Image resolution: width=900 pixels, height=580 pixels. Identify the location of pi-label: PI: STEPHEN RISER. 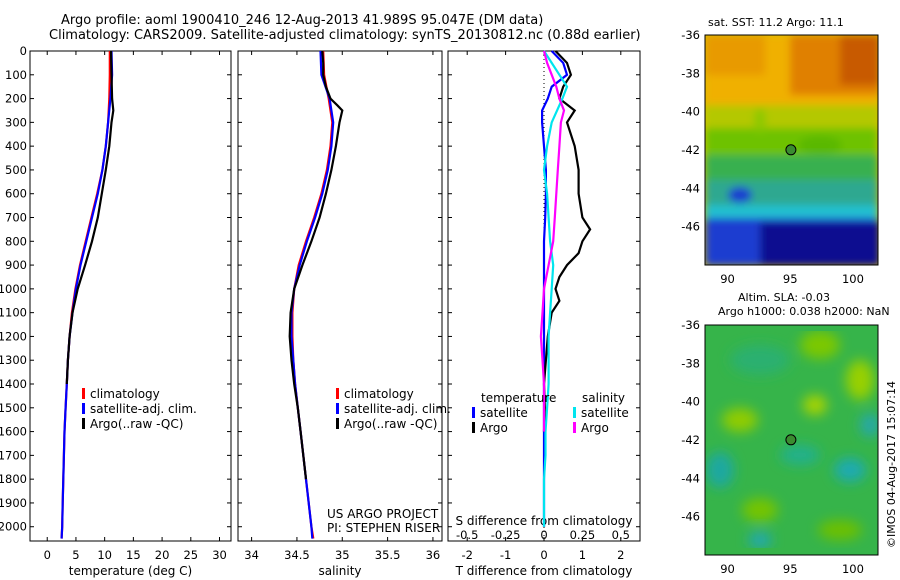
(384, 528).